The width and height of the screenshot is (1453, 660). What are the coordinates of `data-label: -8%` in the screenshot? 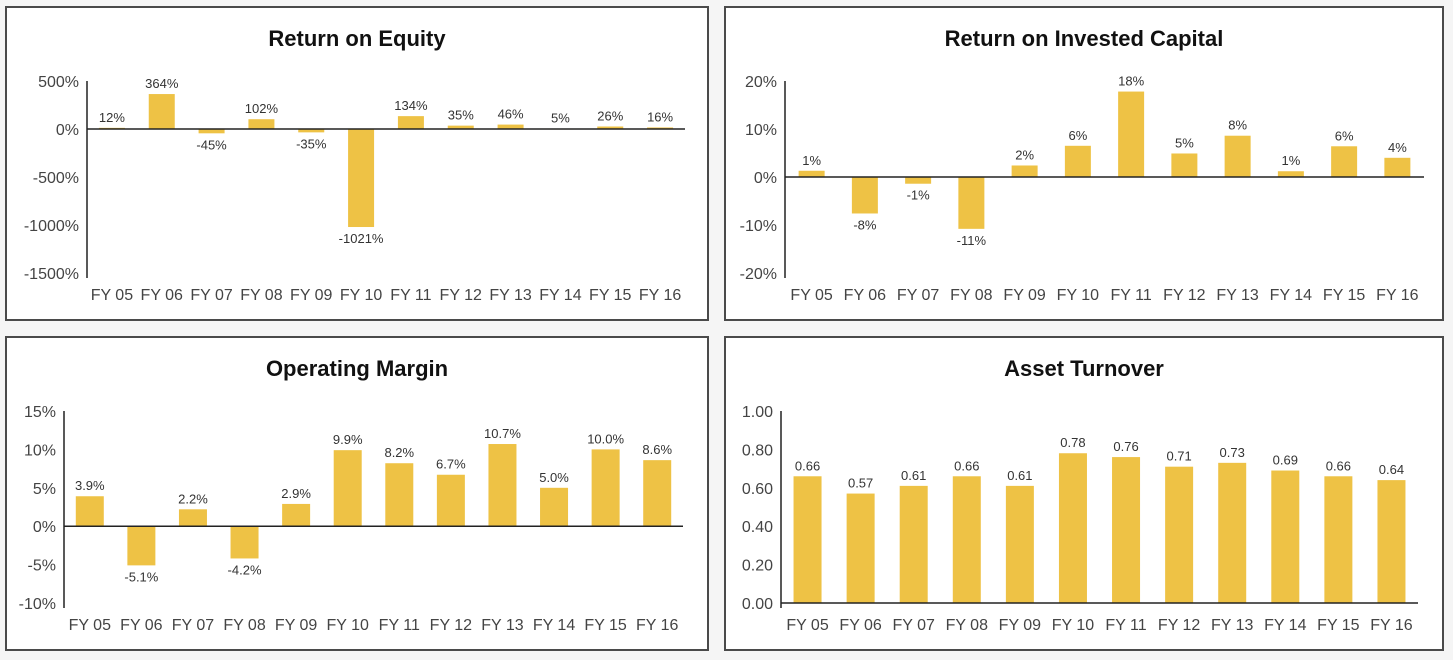 It's located at (865, 224).